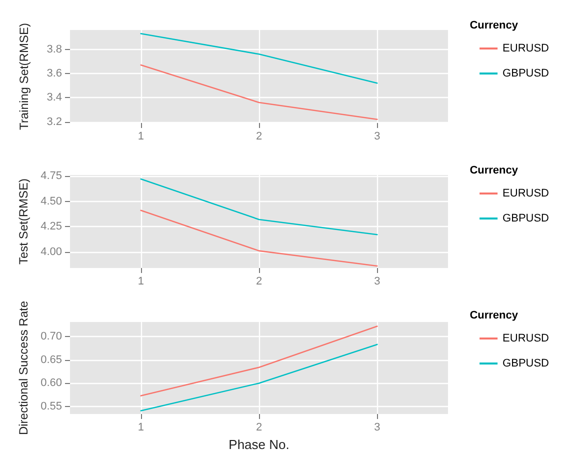  Describe the element at coordinates (51, 360) in the screenshot. I see `y-tick-label: 0.65` at that location.